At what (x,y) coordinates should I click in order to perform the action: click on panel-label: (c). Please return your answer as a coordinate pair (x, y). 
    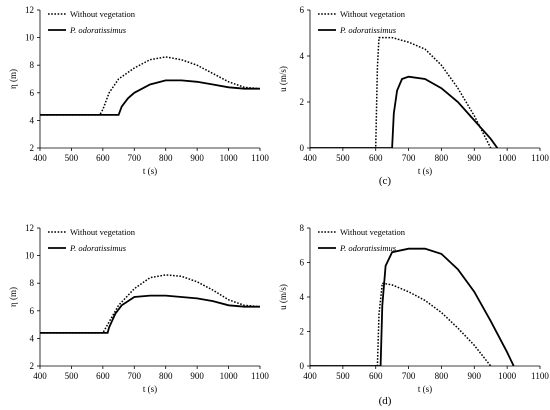
    Looking at the image, I should click on (385, 181).